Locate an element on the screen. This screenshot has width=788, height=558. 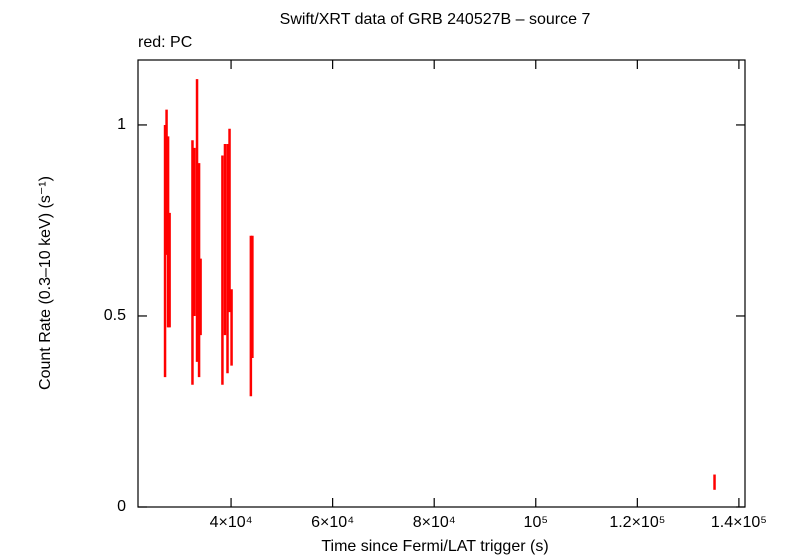
y-tick-label: 1 is located at coordinates (121, 124).